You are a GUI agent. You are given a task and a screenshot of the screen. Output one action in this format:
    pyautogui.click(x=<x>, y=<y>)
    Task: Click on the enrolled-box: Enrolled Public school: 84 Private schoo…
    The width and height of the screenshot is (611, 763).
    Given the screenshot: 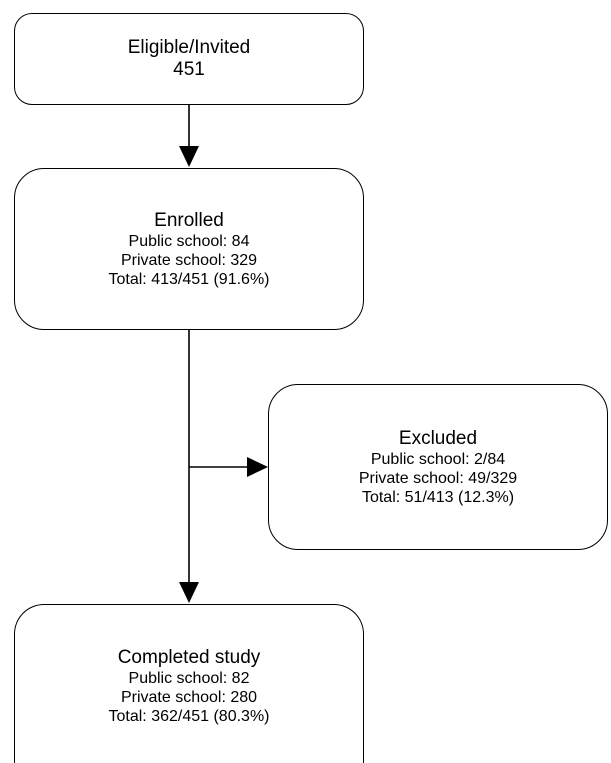 What is the action you would take?
    pyautogui.click(x=189, y=249)
    